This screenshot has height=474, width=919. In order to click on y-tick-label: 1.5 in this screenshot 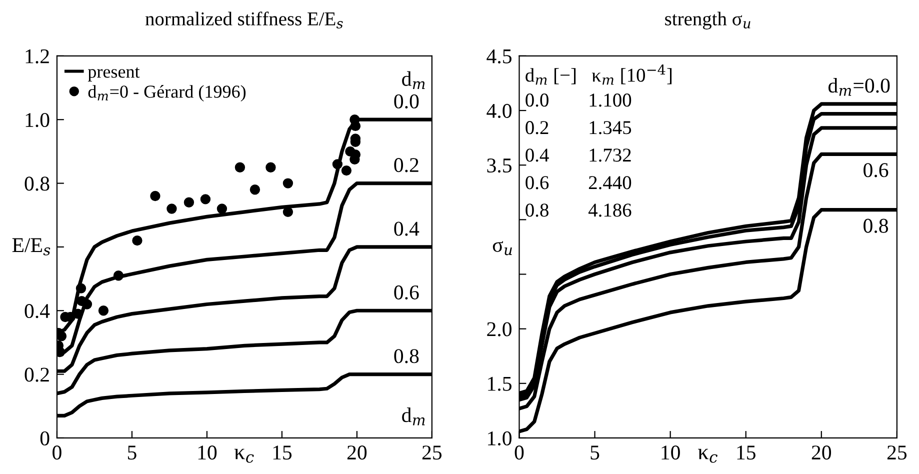, I will do `click(500, 383)`.